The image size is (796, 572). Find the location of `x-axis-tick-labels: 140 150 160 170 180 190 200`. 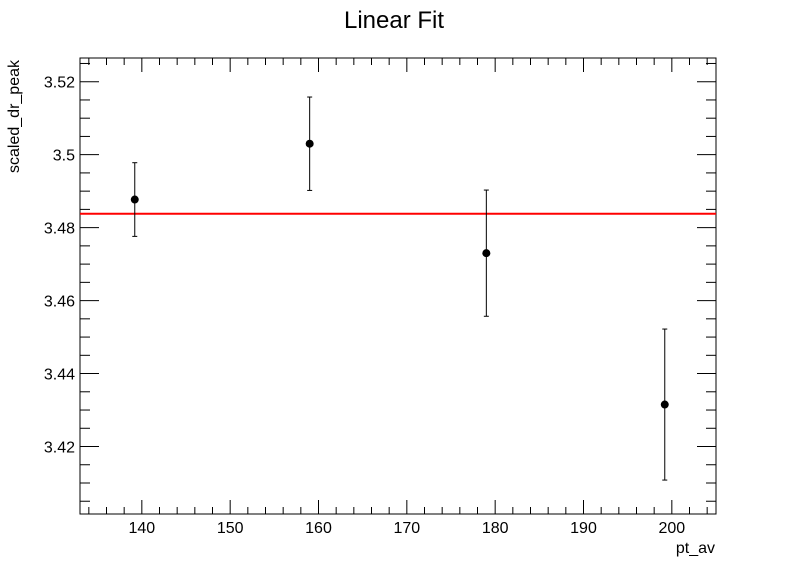

x-axis-tick-labels: 140 150 160 170 180 190 200 is located at coordinates (406, 528).